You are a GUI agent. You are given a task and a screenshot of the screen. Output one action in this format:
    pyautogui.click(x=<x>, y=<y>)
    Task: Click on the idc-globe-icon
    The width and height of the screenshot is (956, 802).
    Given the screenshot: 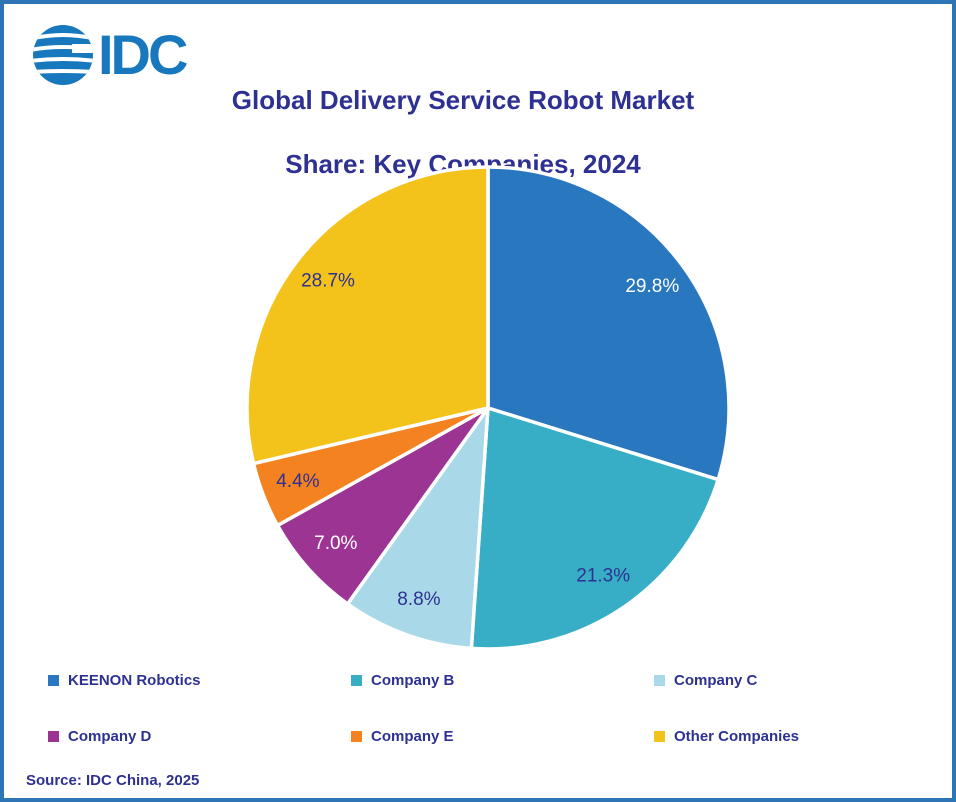 What is the action you would take?
    pyautogui.click(x=63, y=55)
    